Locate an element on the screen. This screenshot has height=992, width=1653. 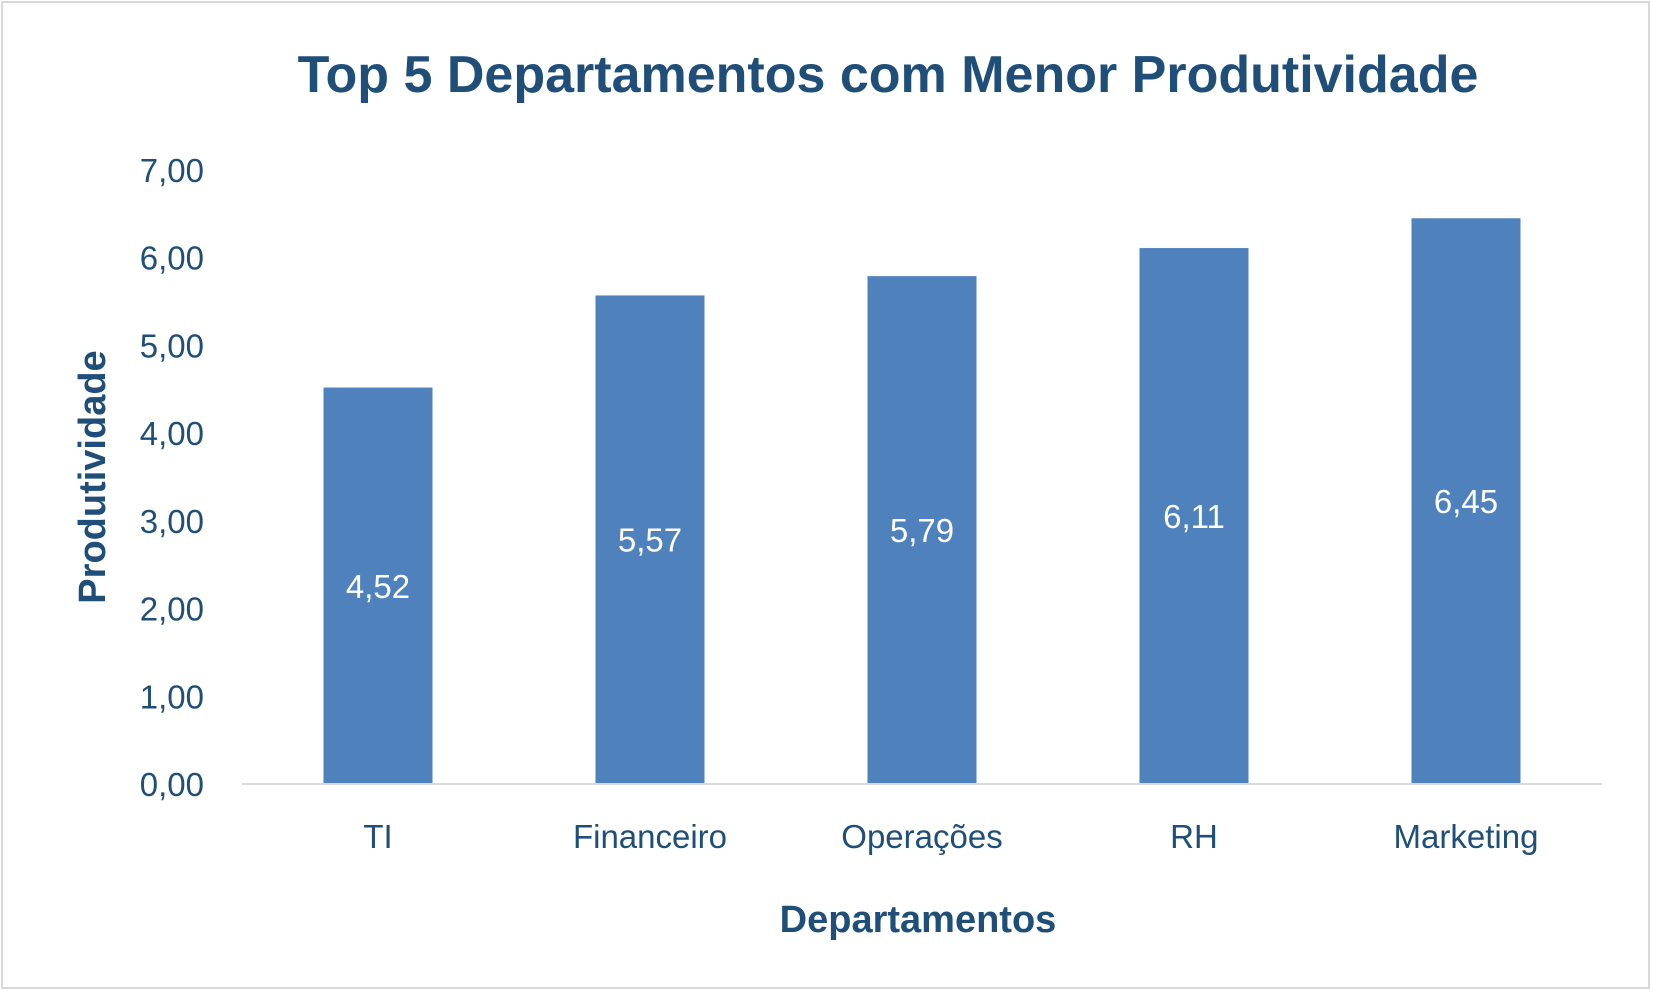
bar-ti is located at coordinates (378, 585).